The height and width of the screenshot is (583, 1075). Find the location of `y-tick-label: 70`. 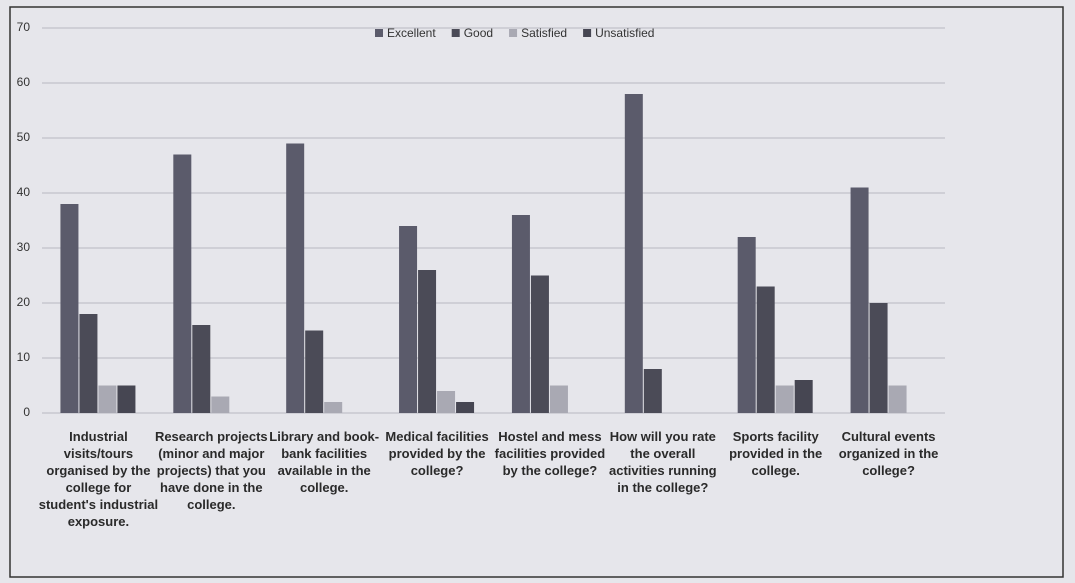

y-tick-label: 70 is located at coordinates (24, 27).